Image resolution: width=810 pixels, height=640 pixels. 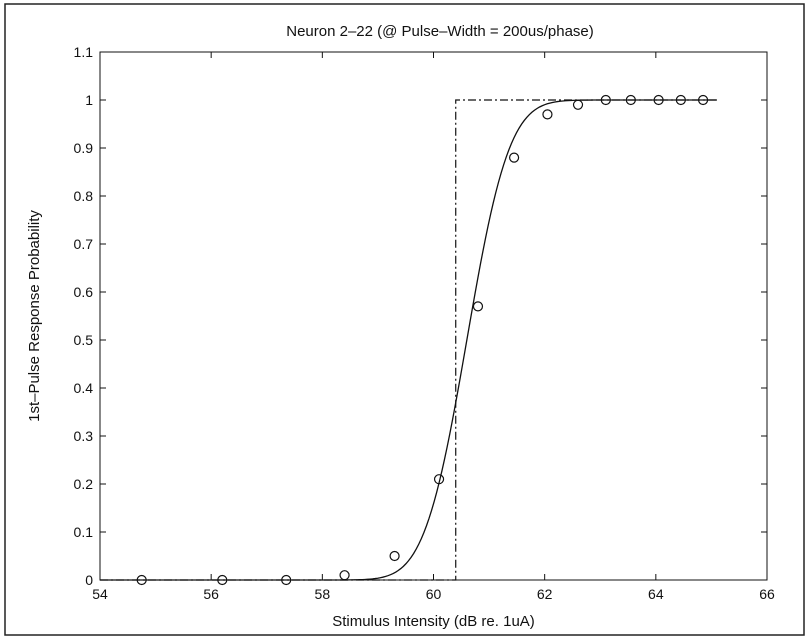 I want to click on y-tick-label: 0.4, so click(x=84, y=388).